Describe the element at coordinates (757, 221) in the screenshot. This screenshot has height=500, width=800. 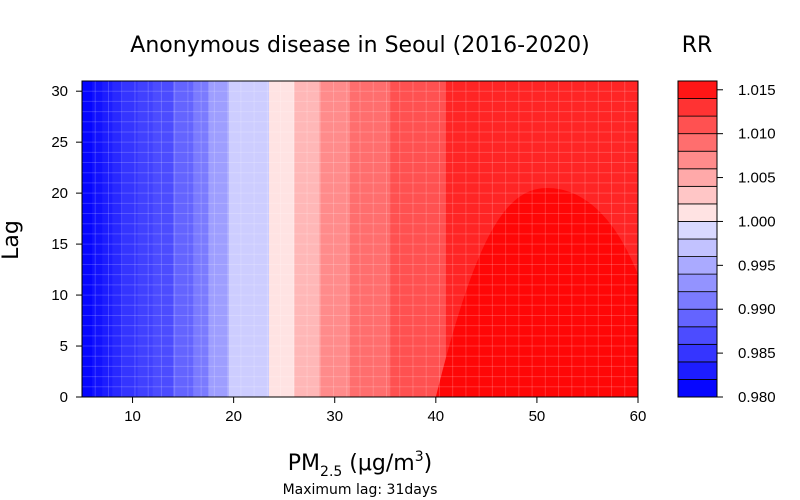
I see `colorbar-tick-label: 1.000` at that location.